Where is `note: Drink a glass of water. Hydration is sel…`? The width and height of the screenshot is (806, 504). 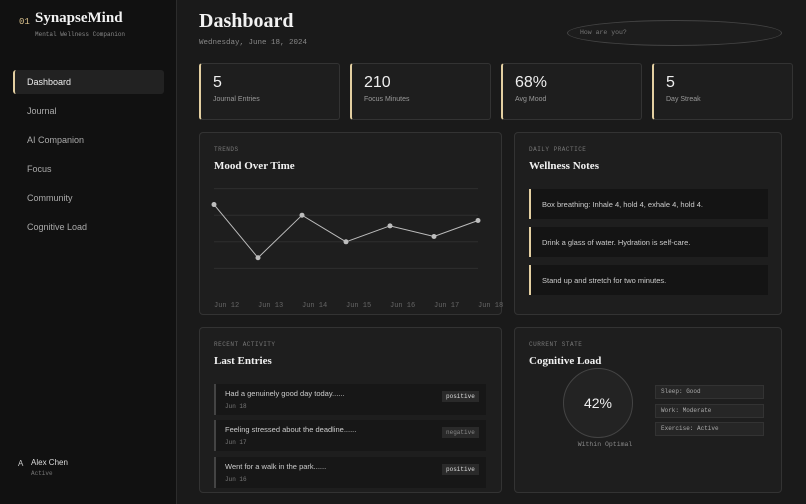 note: Drink a glass of water. Hydration is sel… is located at coordinates (648, 242).